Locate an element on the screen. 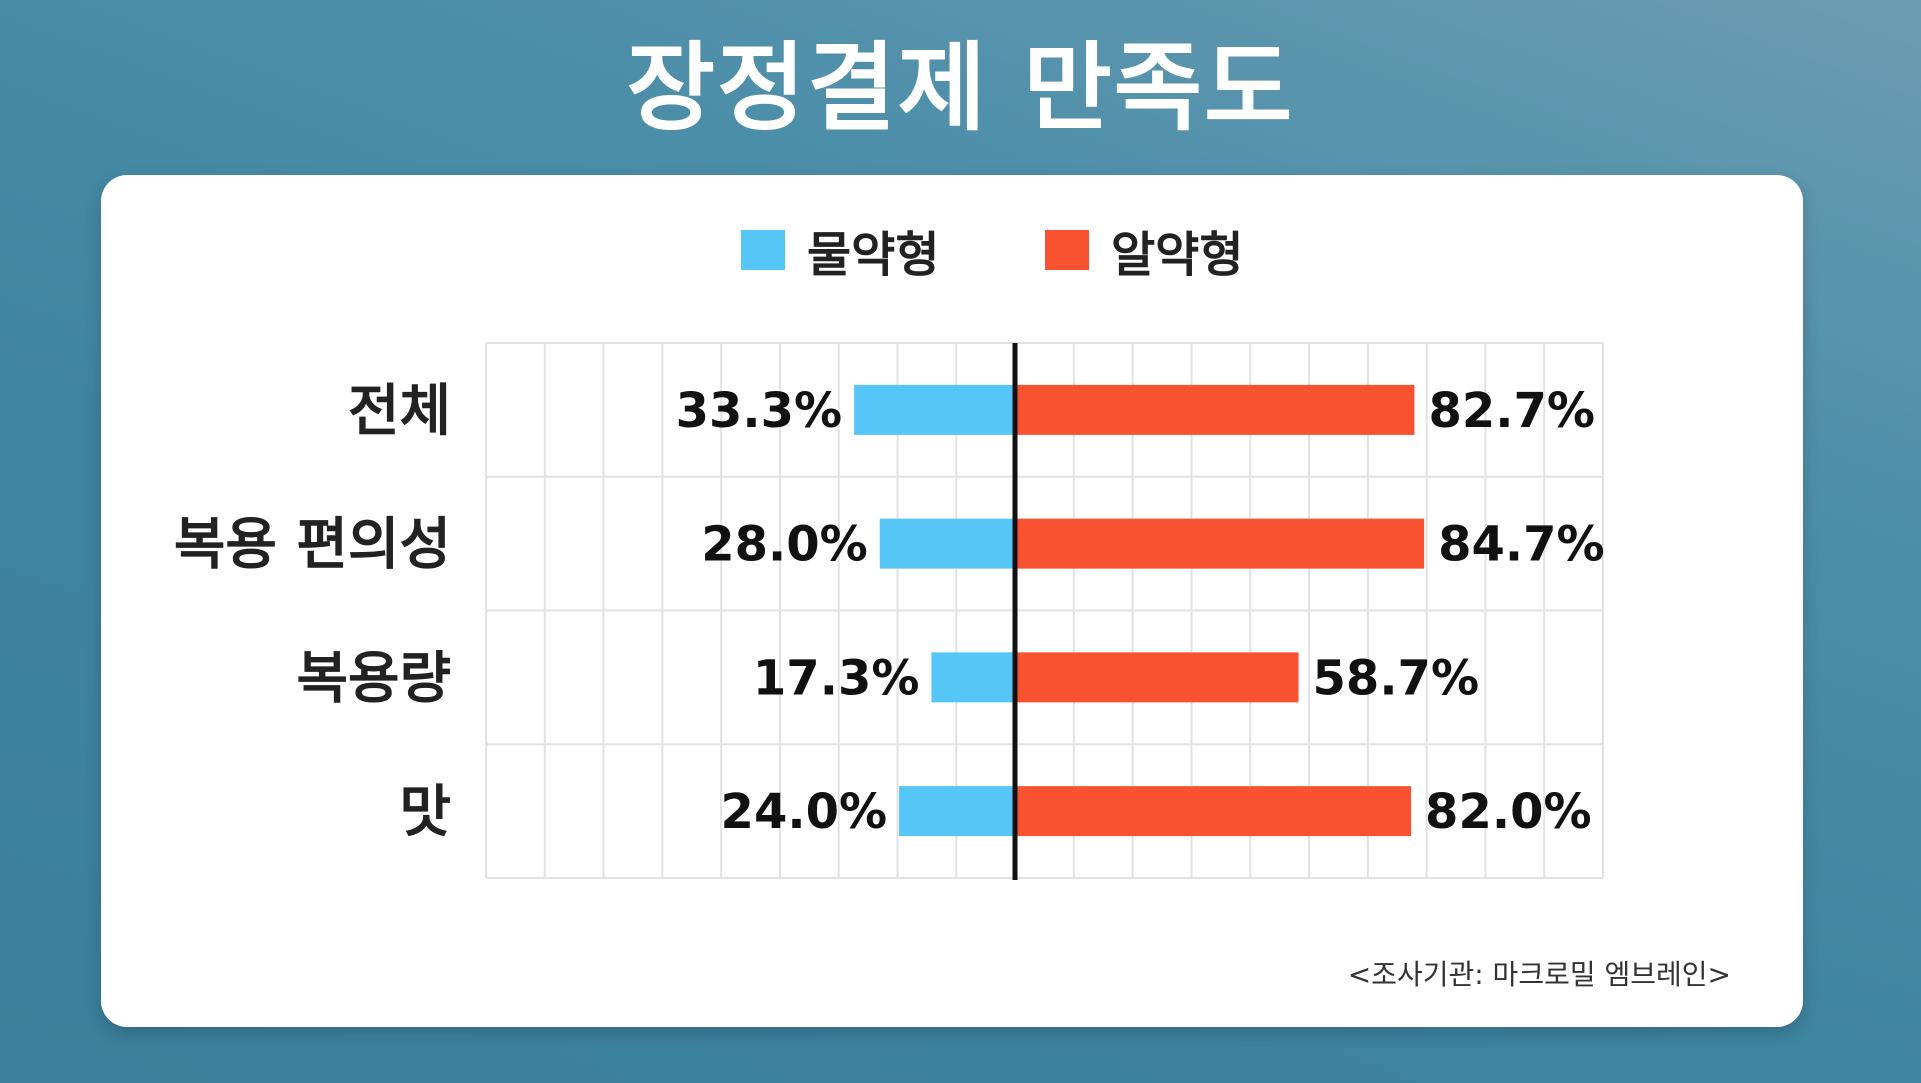 The height and width of the screenshot is (1083, 1921). legend-swatch-water is located at coordinates (763, 250).